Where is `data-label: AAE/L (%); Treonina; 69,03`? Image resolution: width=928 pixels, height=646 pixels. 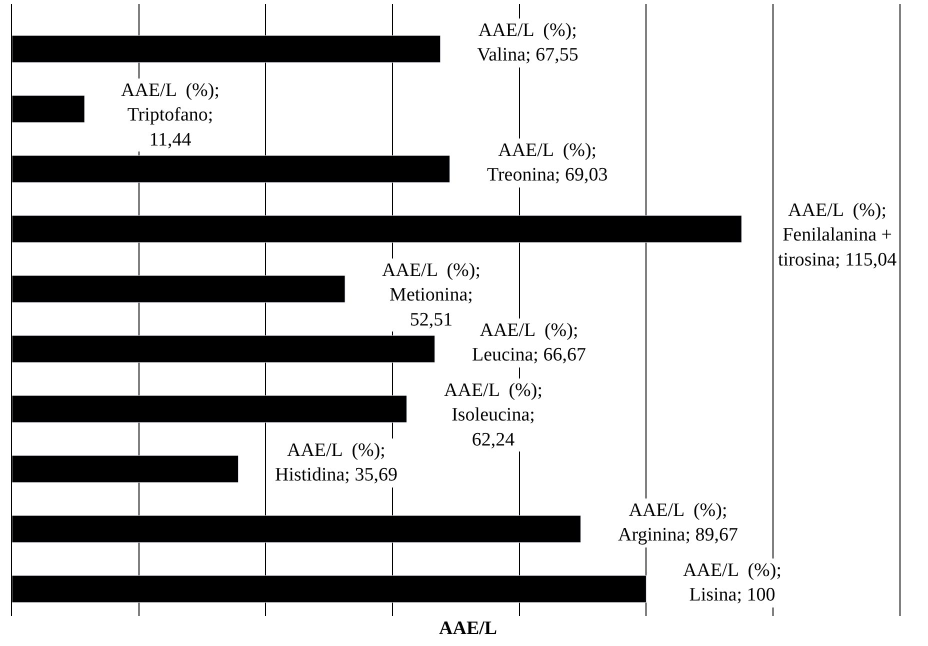 data-label: AAE/L (%); Treonina; 69,03 is located at coordinates (547, 163).